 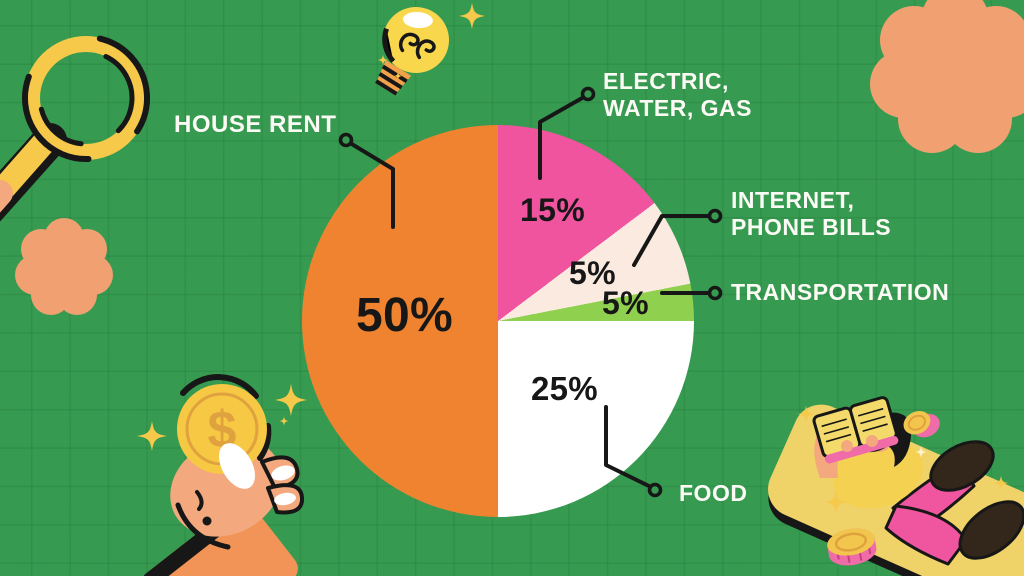 What do you see at coordinates (346, 140) in the screenshot?
I see `leader-dot-house-rent` at bounding box center [346, 140].